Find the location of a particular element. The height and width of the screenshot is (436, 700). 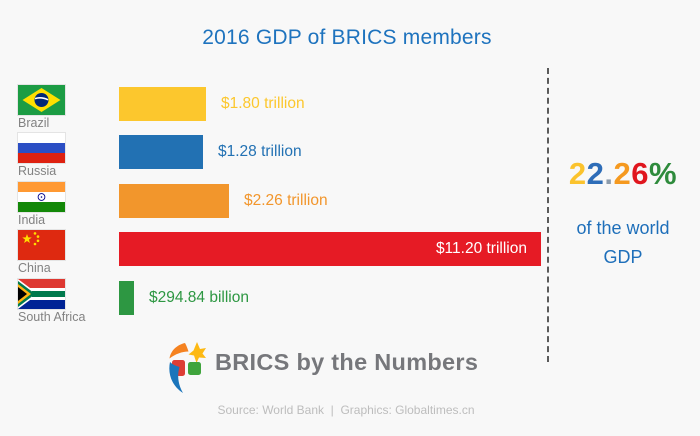

country-label: China is located at coordinates (34, 268).